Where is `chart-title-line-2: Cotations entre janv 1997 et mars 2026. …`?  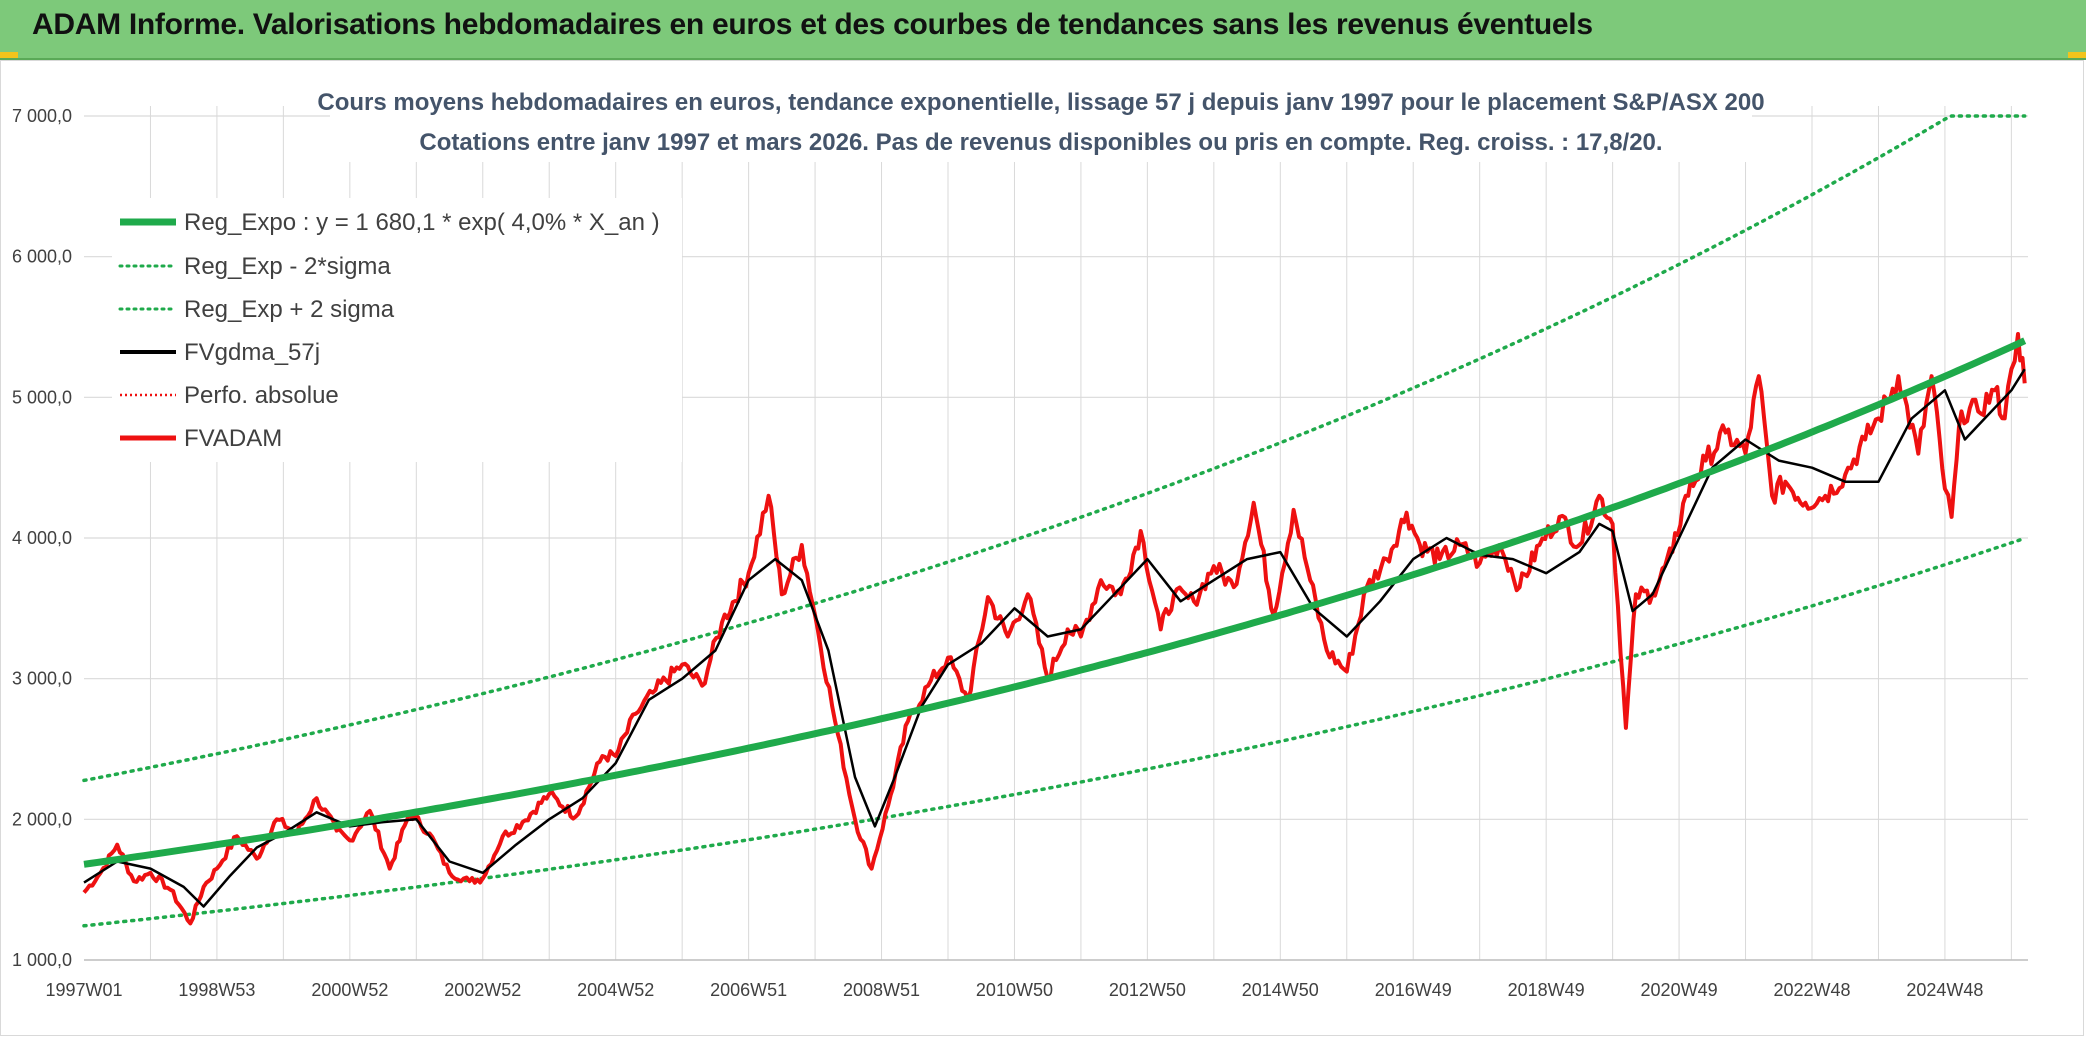
chart-title-line-2: Cotations entre janv 1997 et mars 2026. … is located at coordinates (1040, 142).